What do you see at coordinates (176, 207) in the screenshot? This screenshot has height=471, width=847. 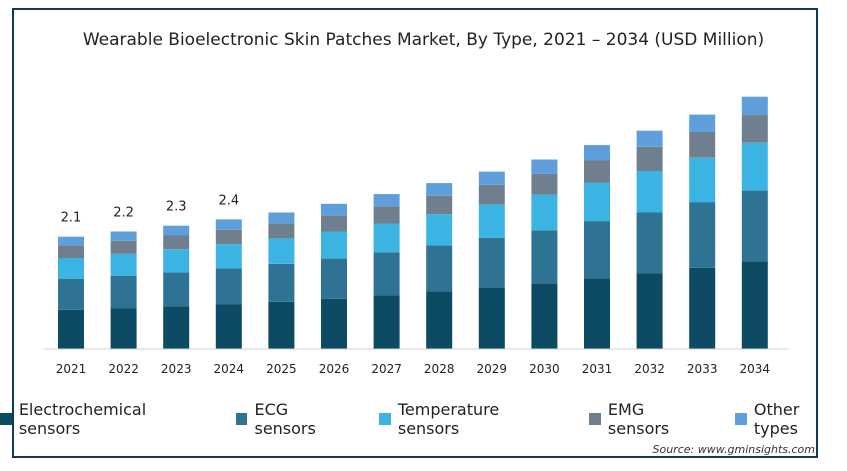 I see `data-label-2023: 2.3` at bounding box center [176, 207].